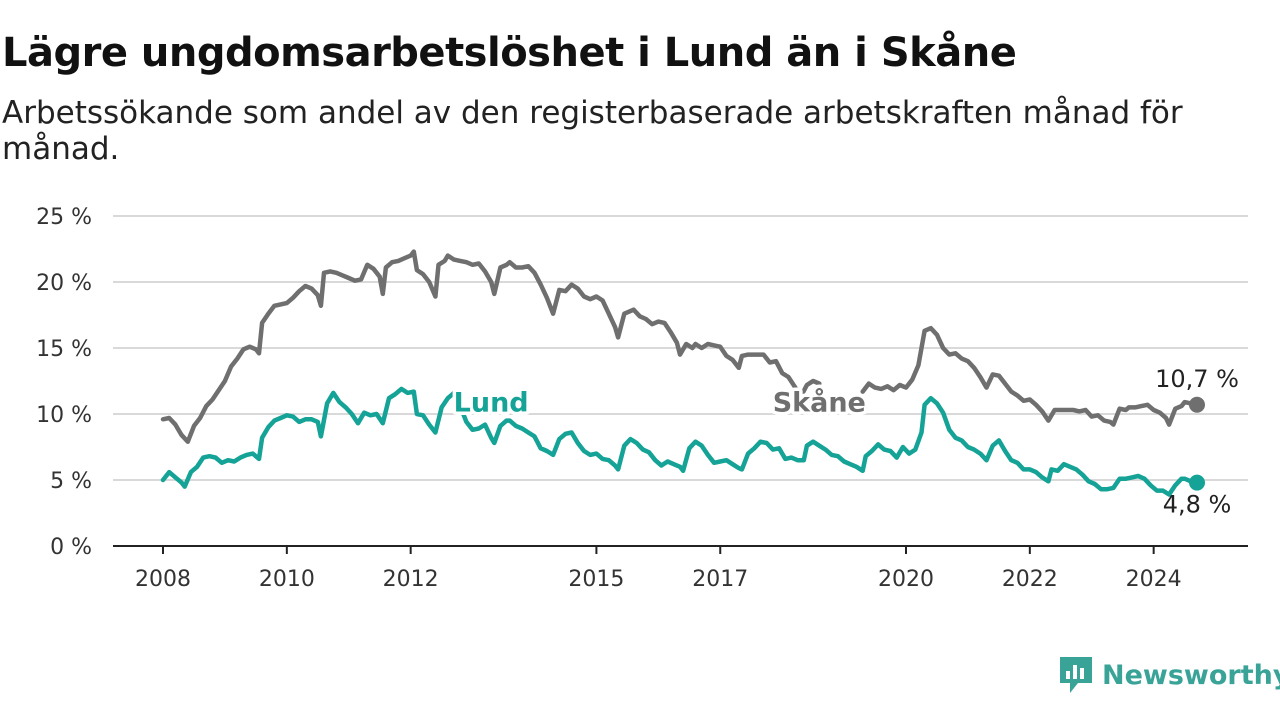 The width and height of the screenshot is (1280, 720). What do you see at coordinates (64, 349) in the screenshot?
I see `y-tick-label: 15 %` at bounding box center [64, 349].